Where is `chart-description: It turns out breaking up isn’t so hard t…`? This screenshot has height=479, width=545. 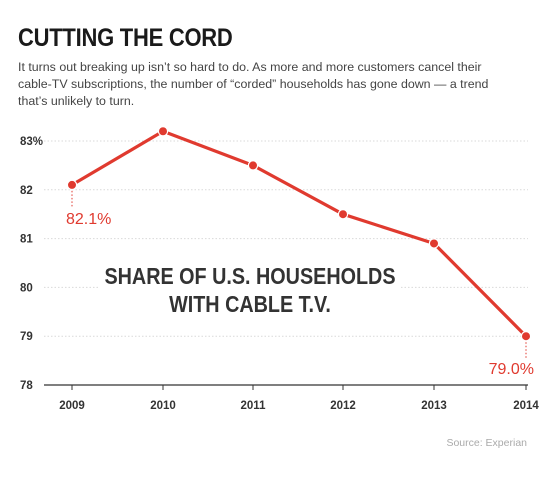
chart-description: It turns out breaking up isn’t so hard t… is located at coordinates (253, 84).